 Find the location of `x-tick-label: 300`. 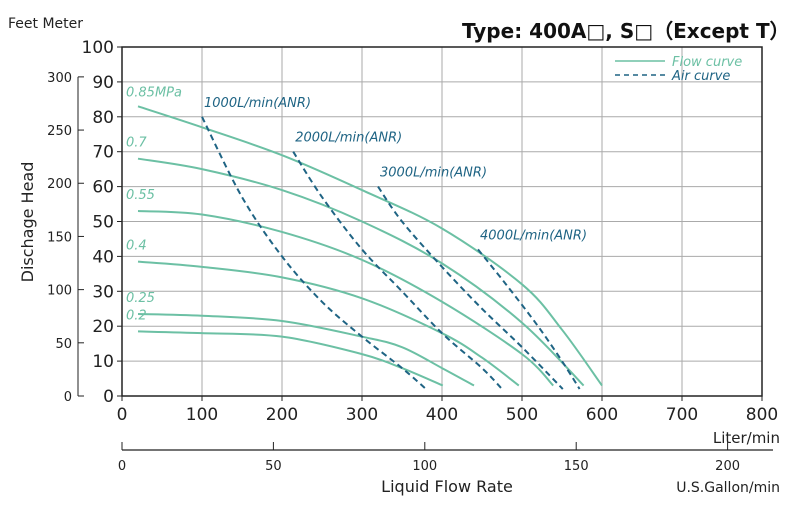

x-tick-label: 300 is located at coordinates (362, 415).